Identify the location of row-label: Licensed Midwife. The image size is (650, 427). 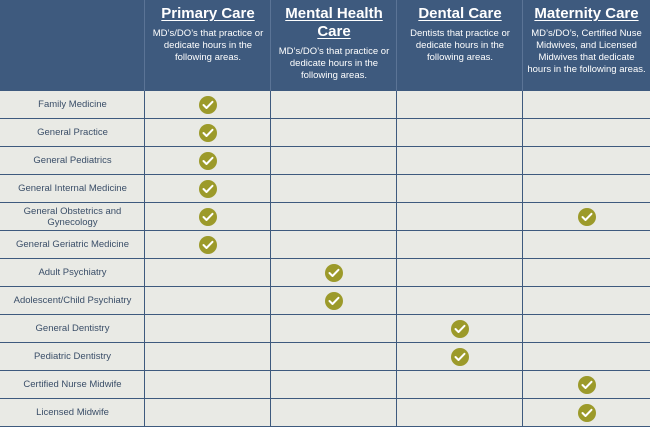
(72, 412).